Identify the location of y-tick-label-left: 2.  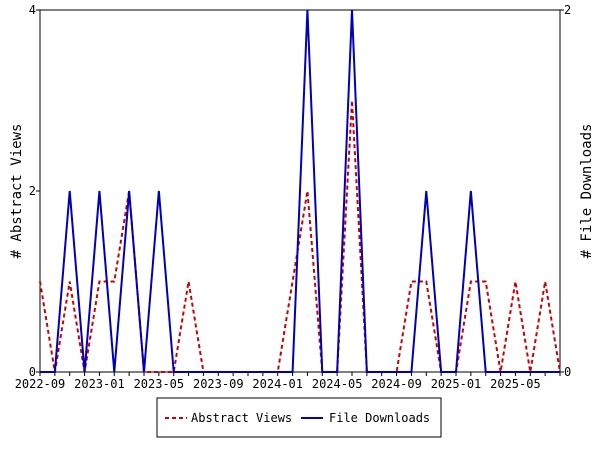
(32, 191).